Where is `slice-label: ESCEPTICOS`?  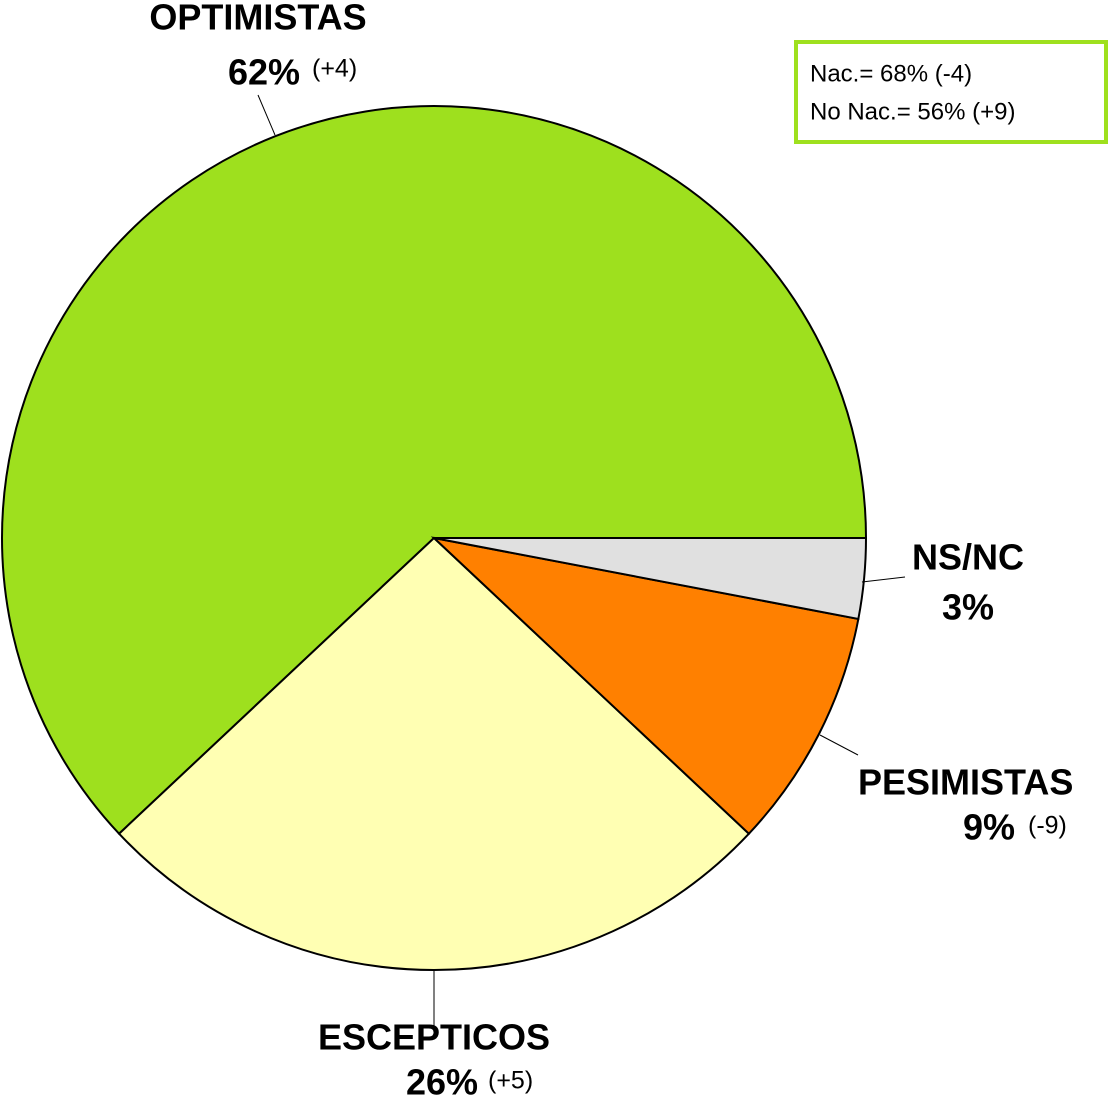 slice-label: ESCEPTICOS is located at coordinates (434, 1037).